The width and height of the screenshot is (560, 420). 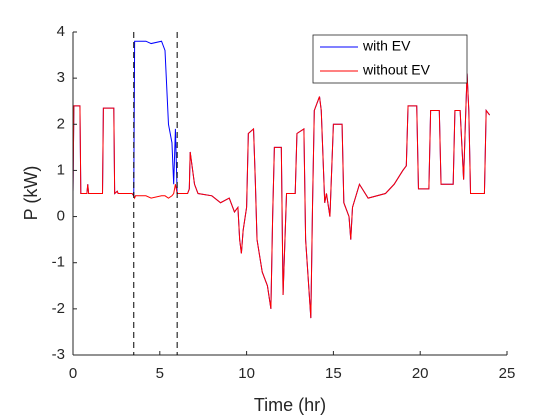 What do you see at coordinates (73, 373) in the screenshot?
I see `x-tick-label: 0` at bounding box center [73, 373].